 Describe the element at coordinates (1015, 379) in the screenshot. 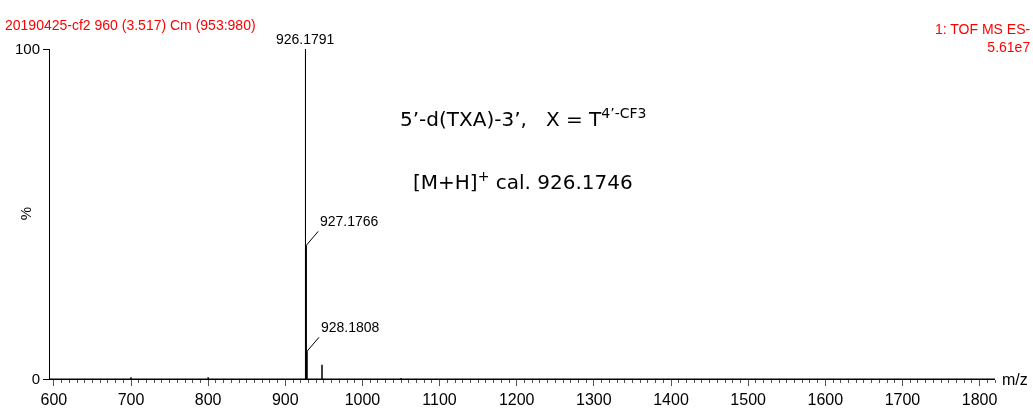

I see `x-axis-title: m/z` at that location.